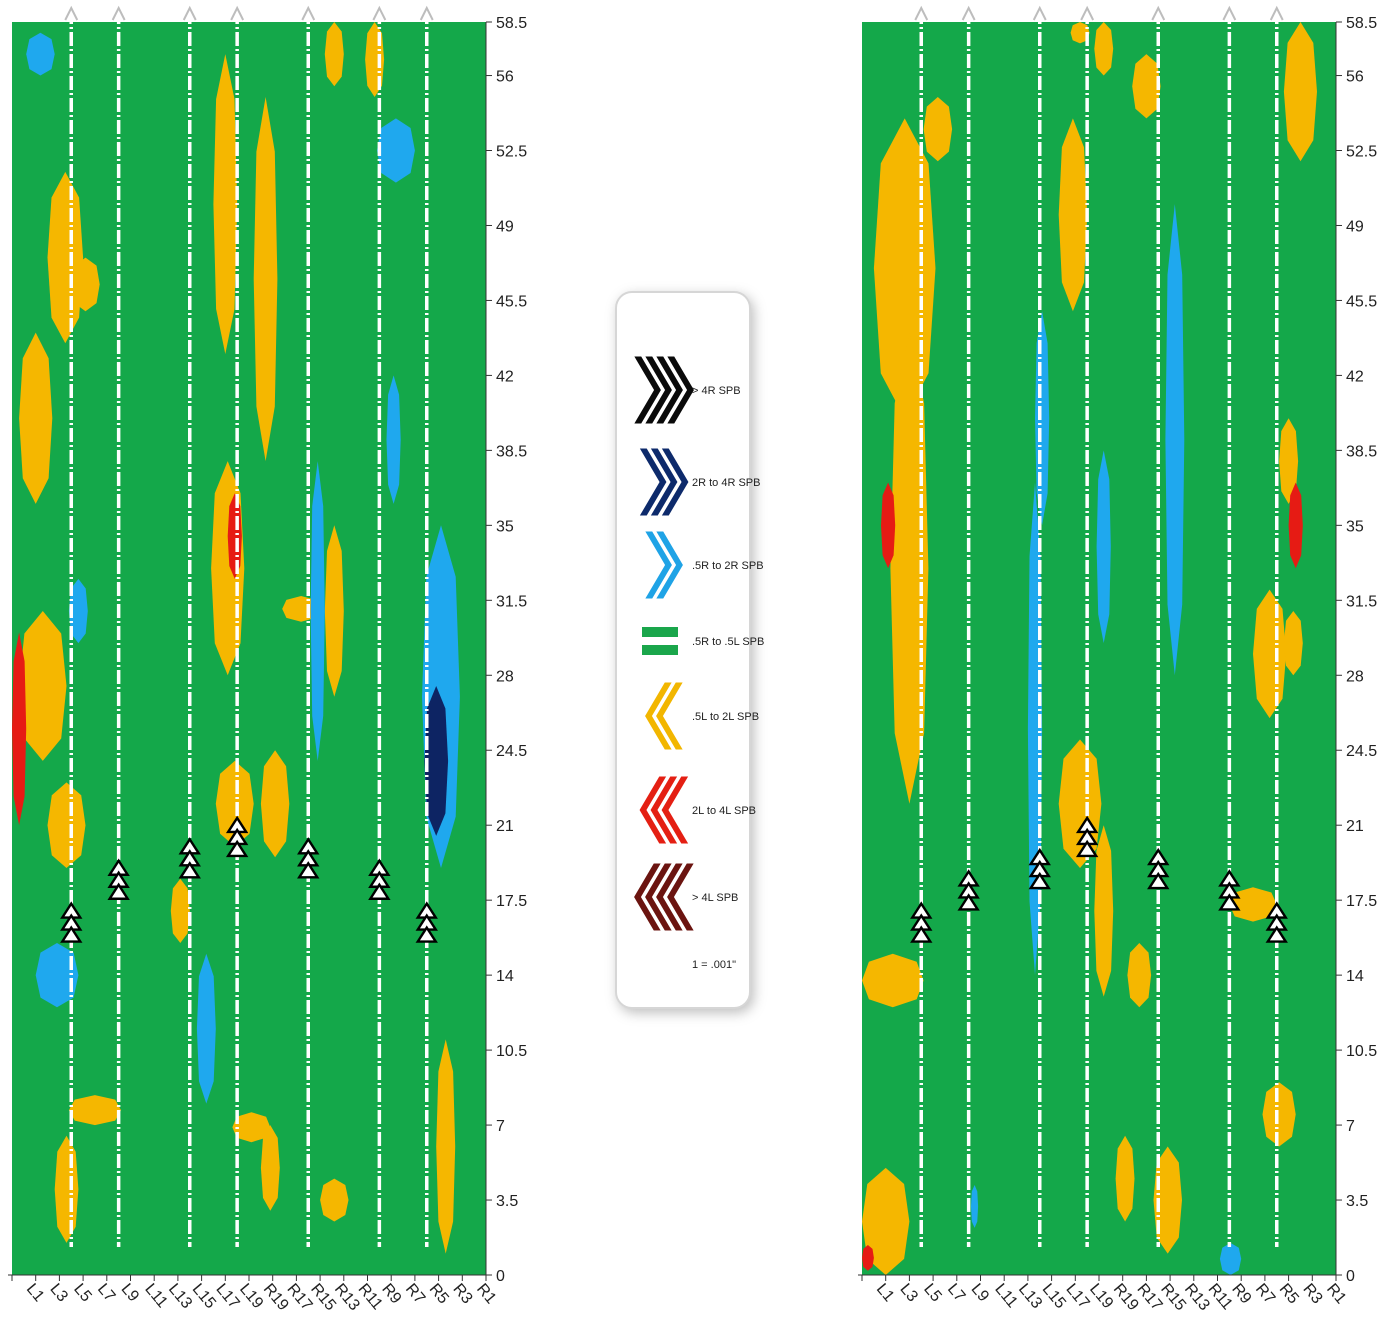 The image size is (1400, 1327). What do you see at coordinates (155, 1296) in the screenshot?
I see `x-tick-label: L11` at bounding box center [155, 1296].